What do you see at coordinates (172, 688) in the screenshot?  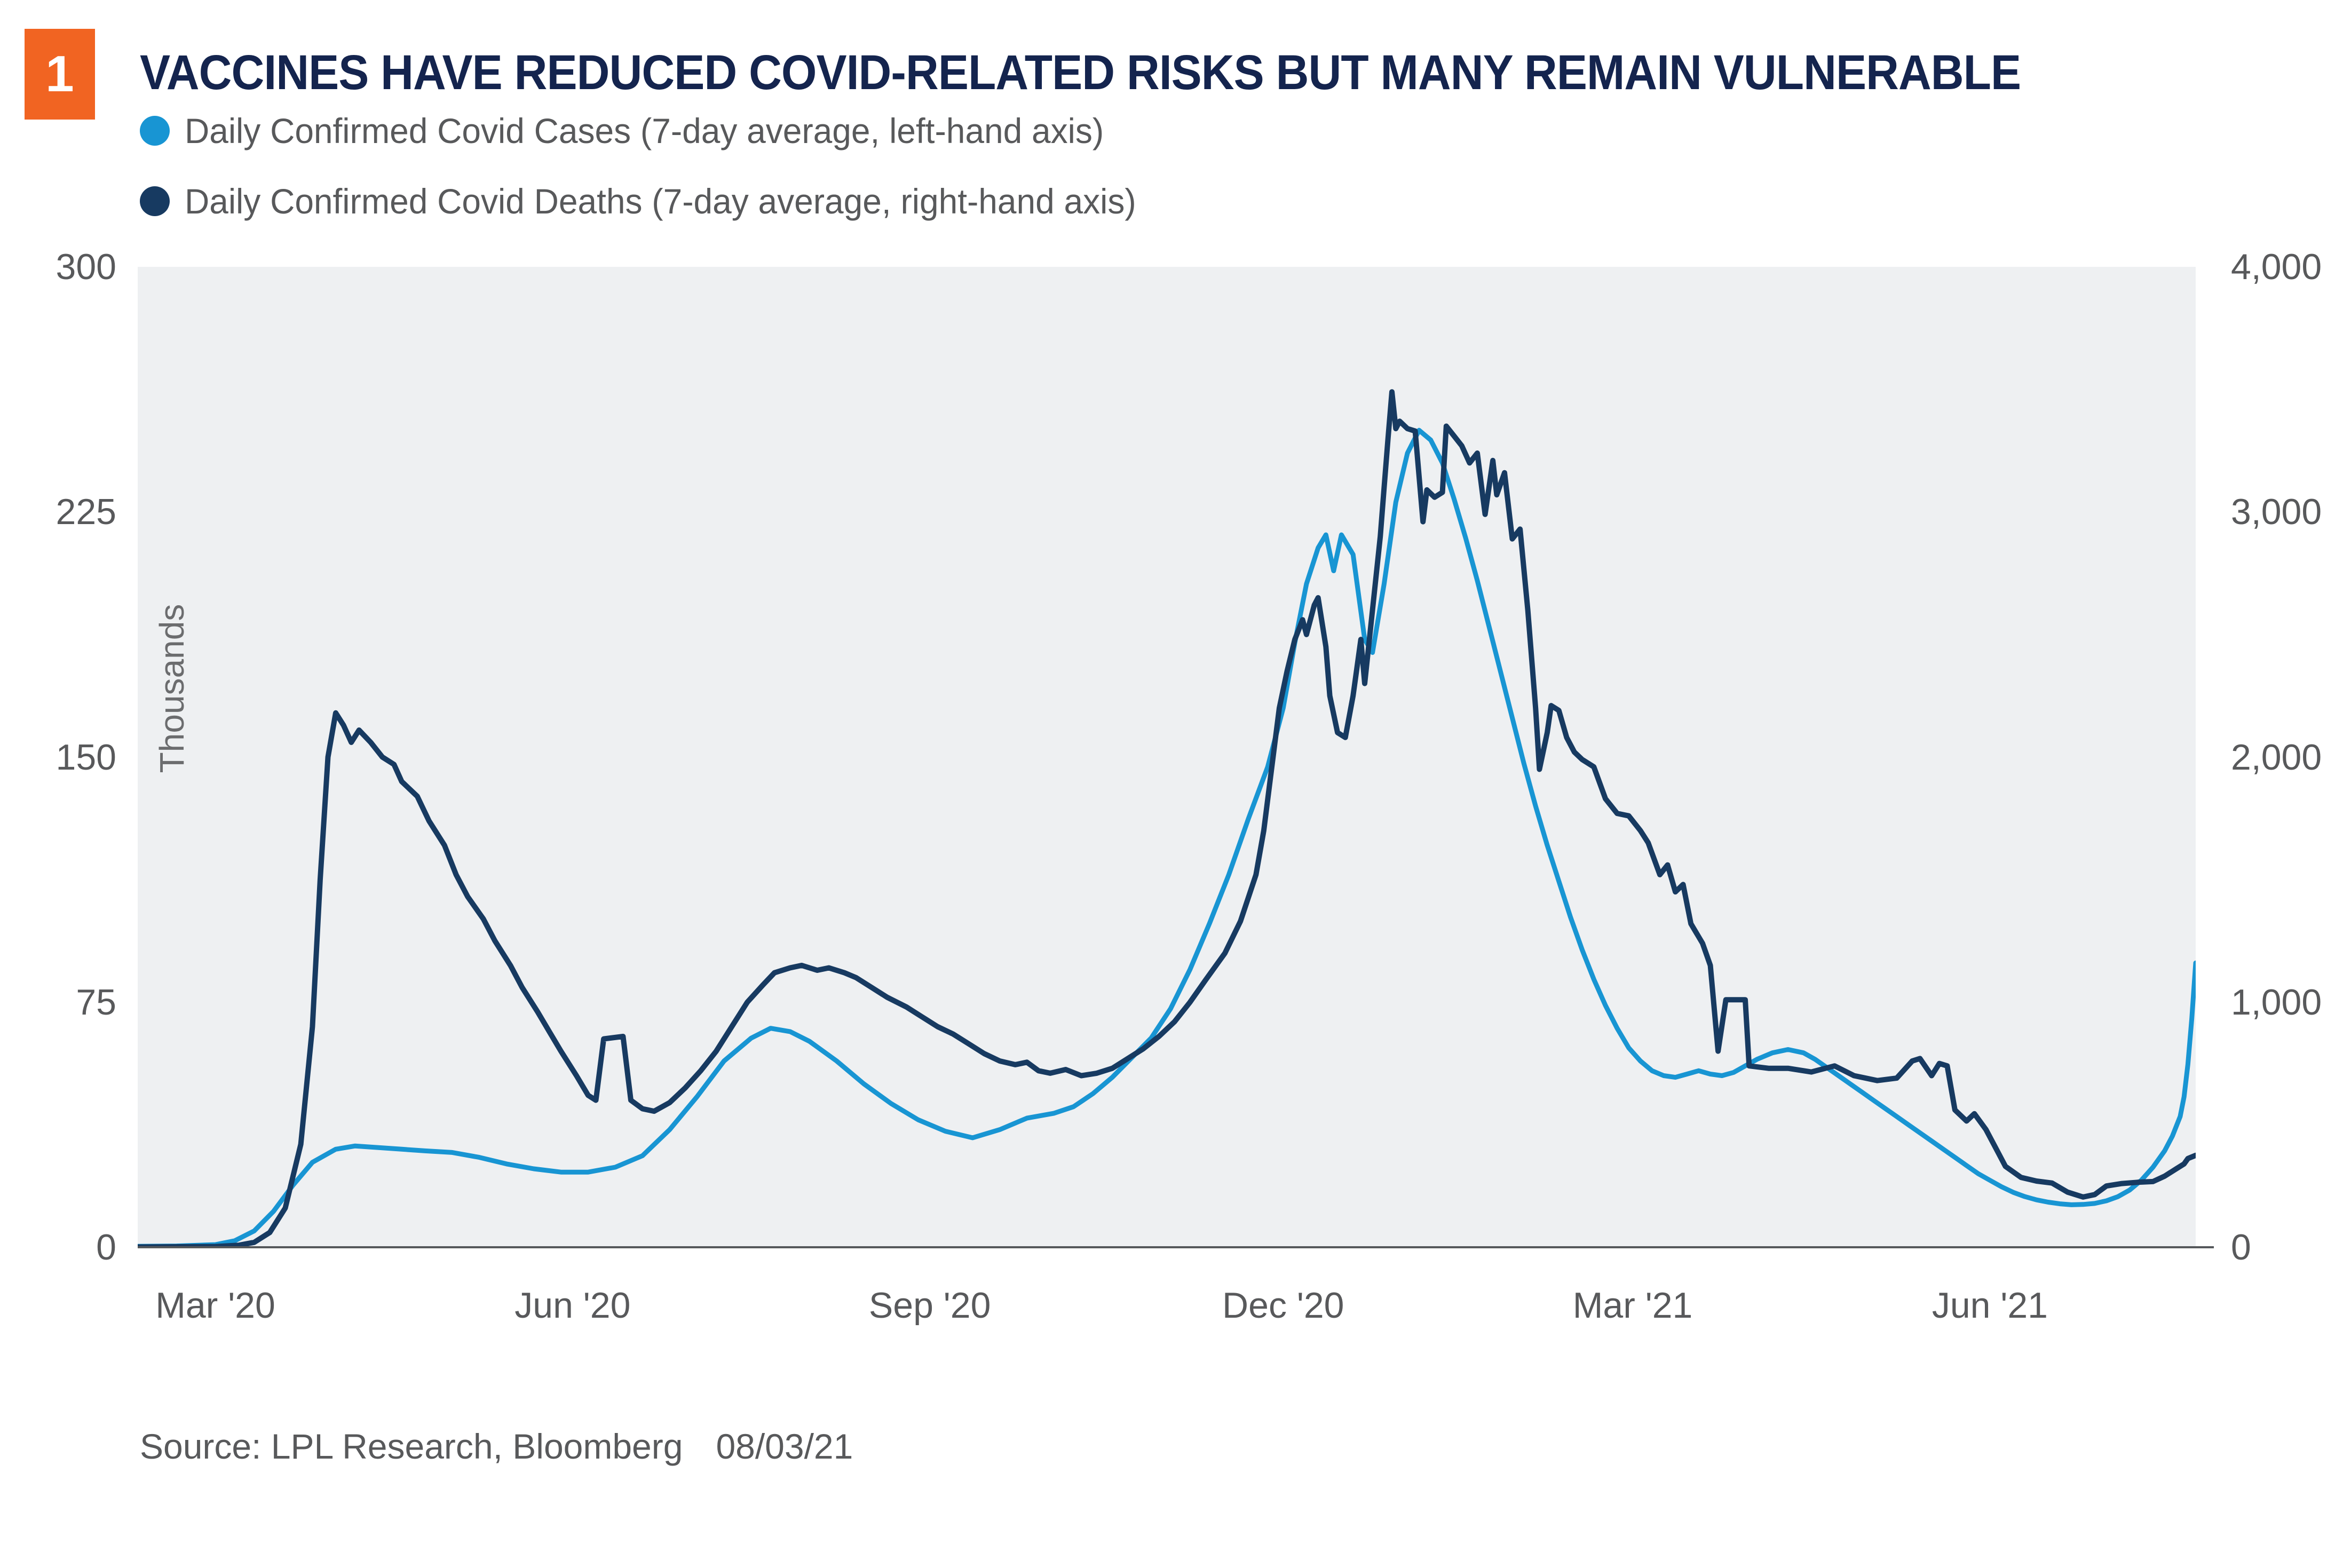 I see `left-axis-title: Thousands` at bounding box center [172, 688].